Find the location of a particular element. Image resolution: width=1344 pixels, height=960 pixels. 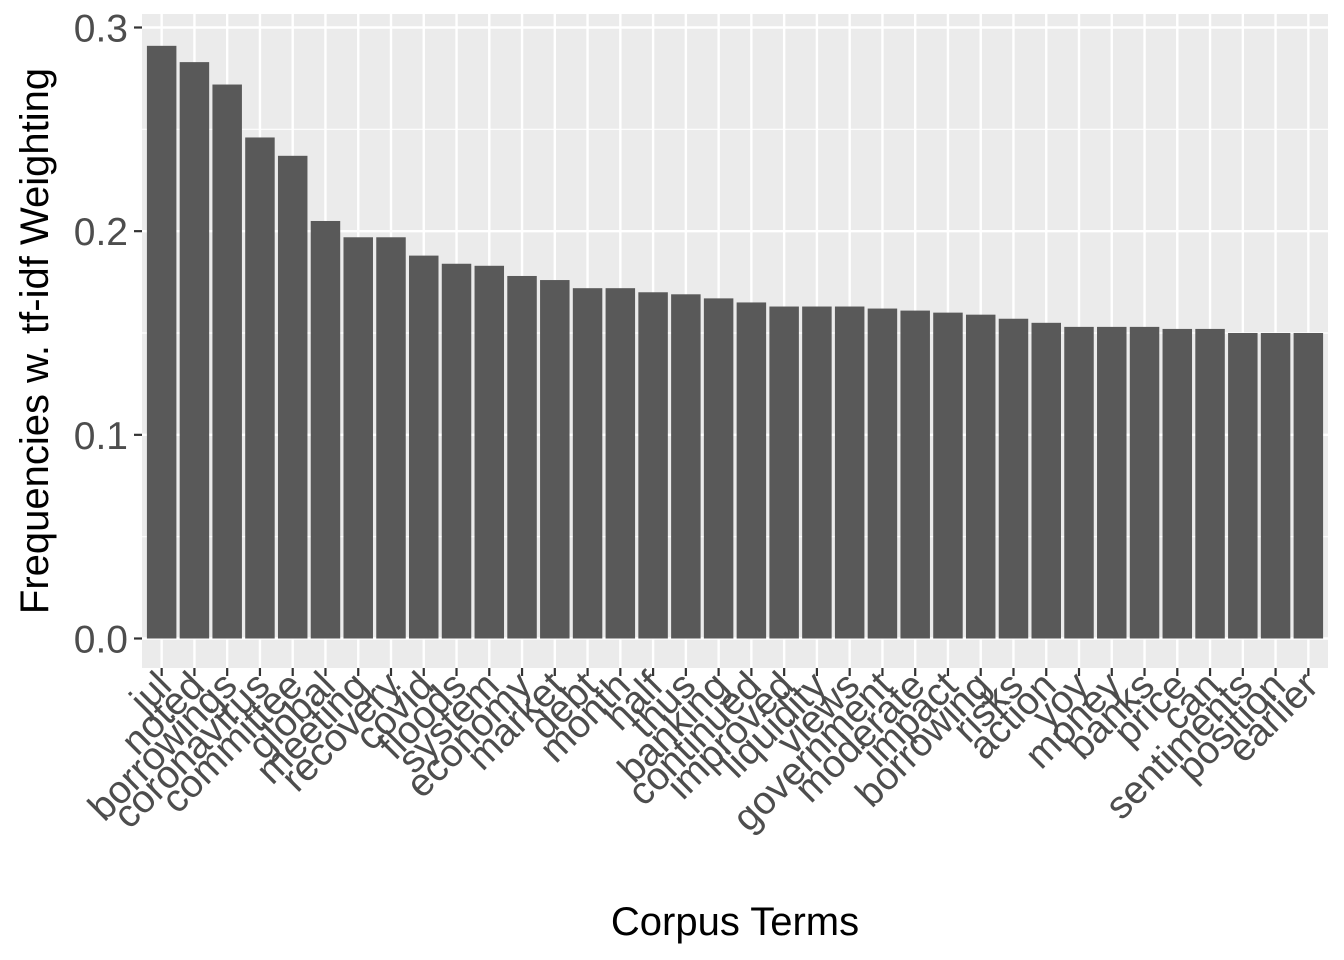

bar-position is located at coordinates (1275, 486).